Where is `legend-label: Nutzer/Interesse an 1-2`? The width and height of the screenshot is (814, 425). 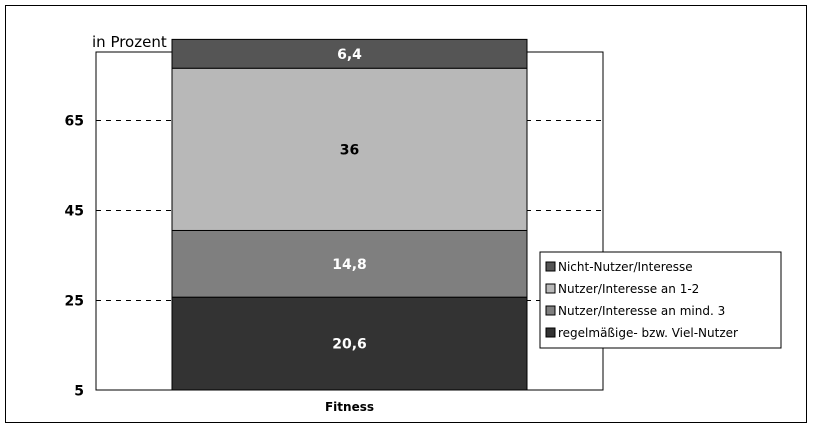
legend-label: Nutzer/Interesse an 1-2 is located at coordinates (628, 289).